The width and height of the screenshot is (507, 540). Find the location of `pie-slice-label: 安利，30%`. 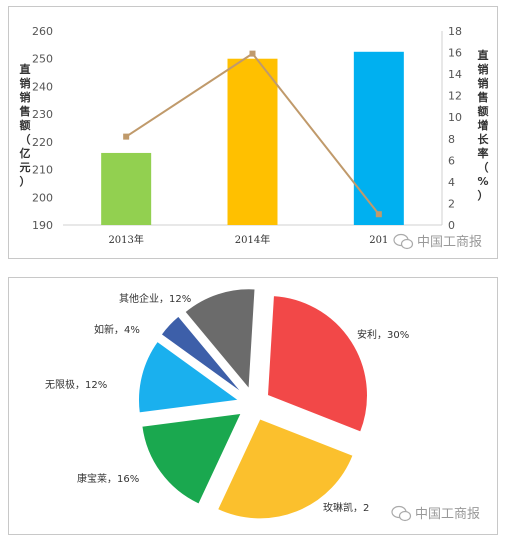

pie-slice-label: 安利，30% is located at coordinates (383, 334).